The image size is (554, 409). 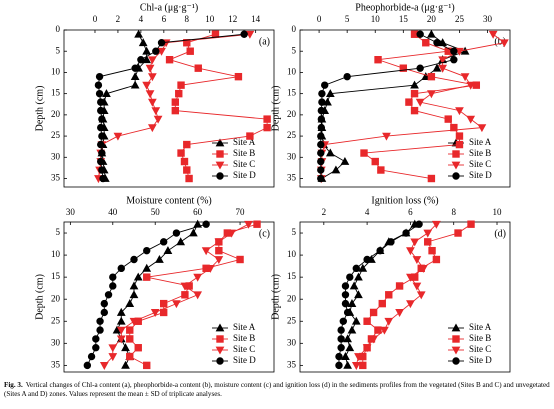 I want to click on y-axis-title: Depth (cm), so click(x=39, y=297).